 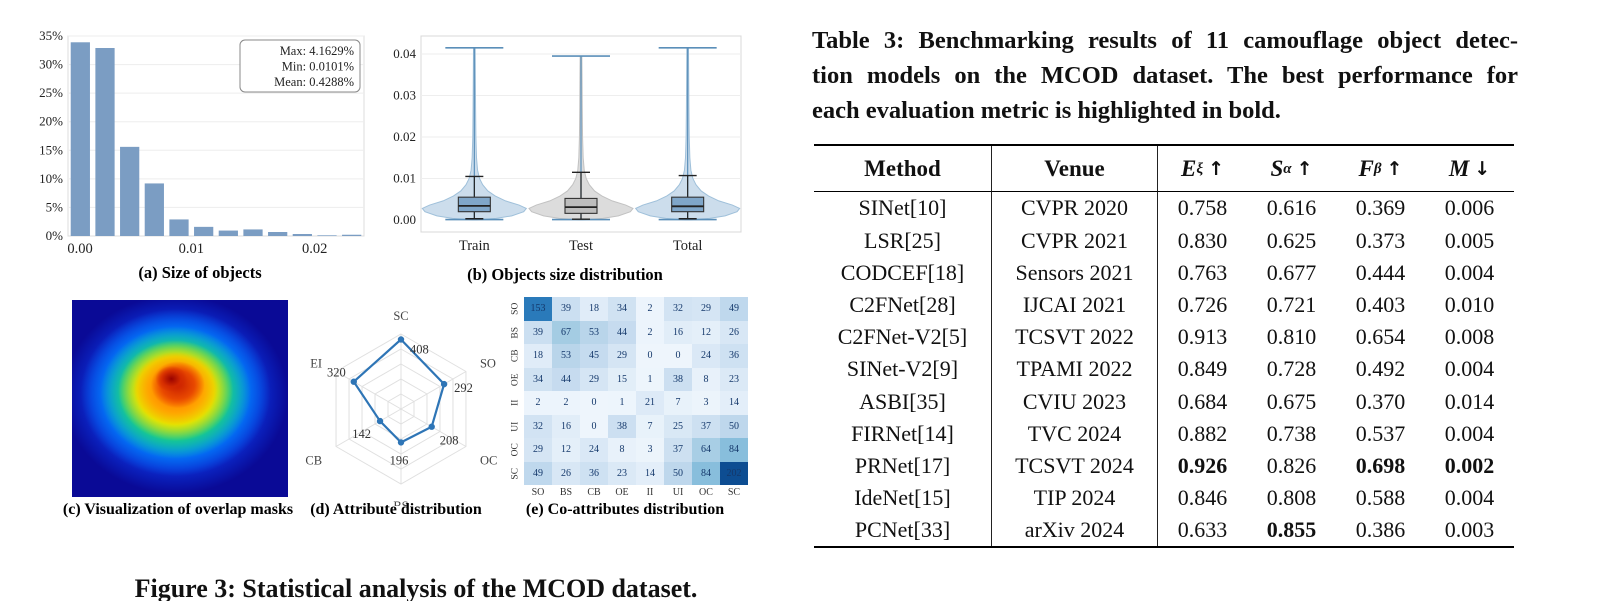 What do you see at coordinates (1202, 337) in the screenshot?
I see `table-cell-e: 0.913` at bounding box center [1202, 337].